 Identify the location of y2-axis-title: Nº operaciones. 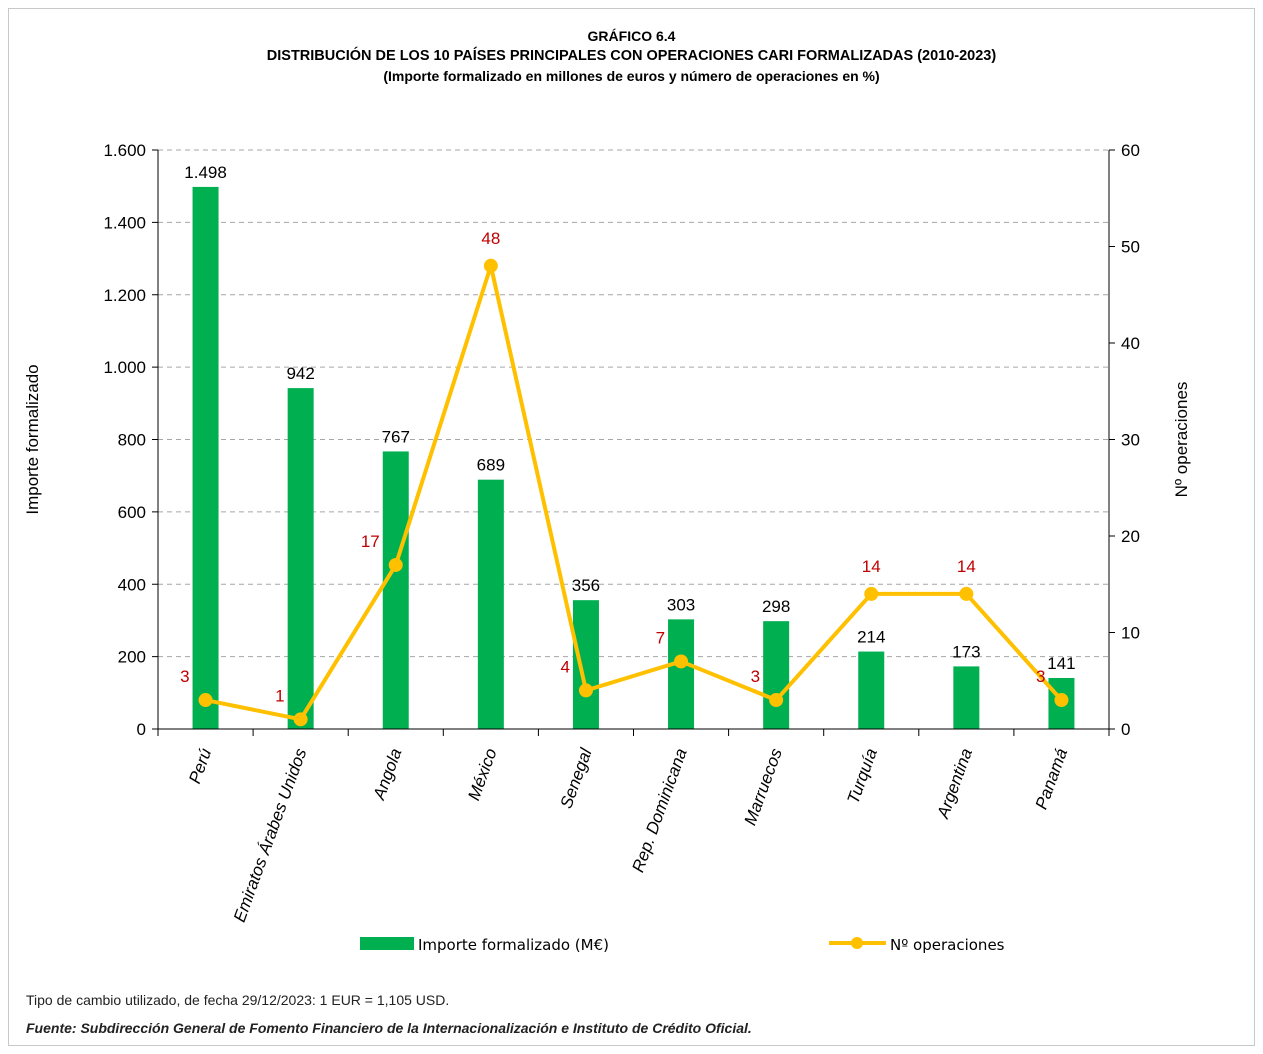
(1181, 440).